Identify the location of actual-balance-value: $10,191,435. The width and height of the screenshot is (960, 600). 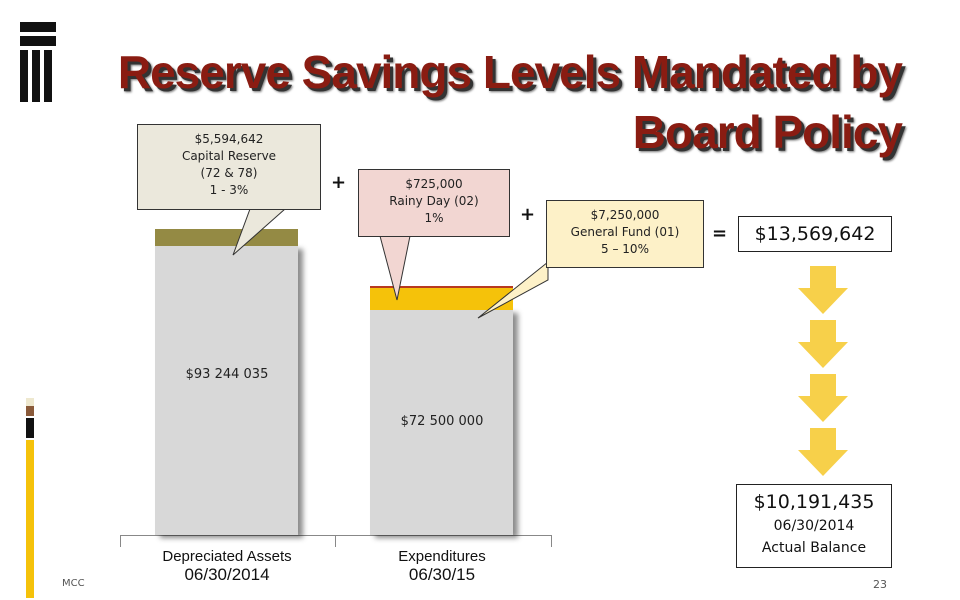
(814, 502).